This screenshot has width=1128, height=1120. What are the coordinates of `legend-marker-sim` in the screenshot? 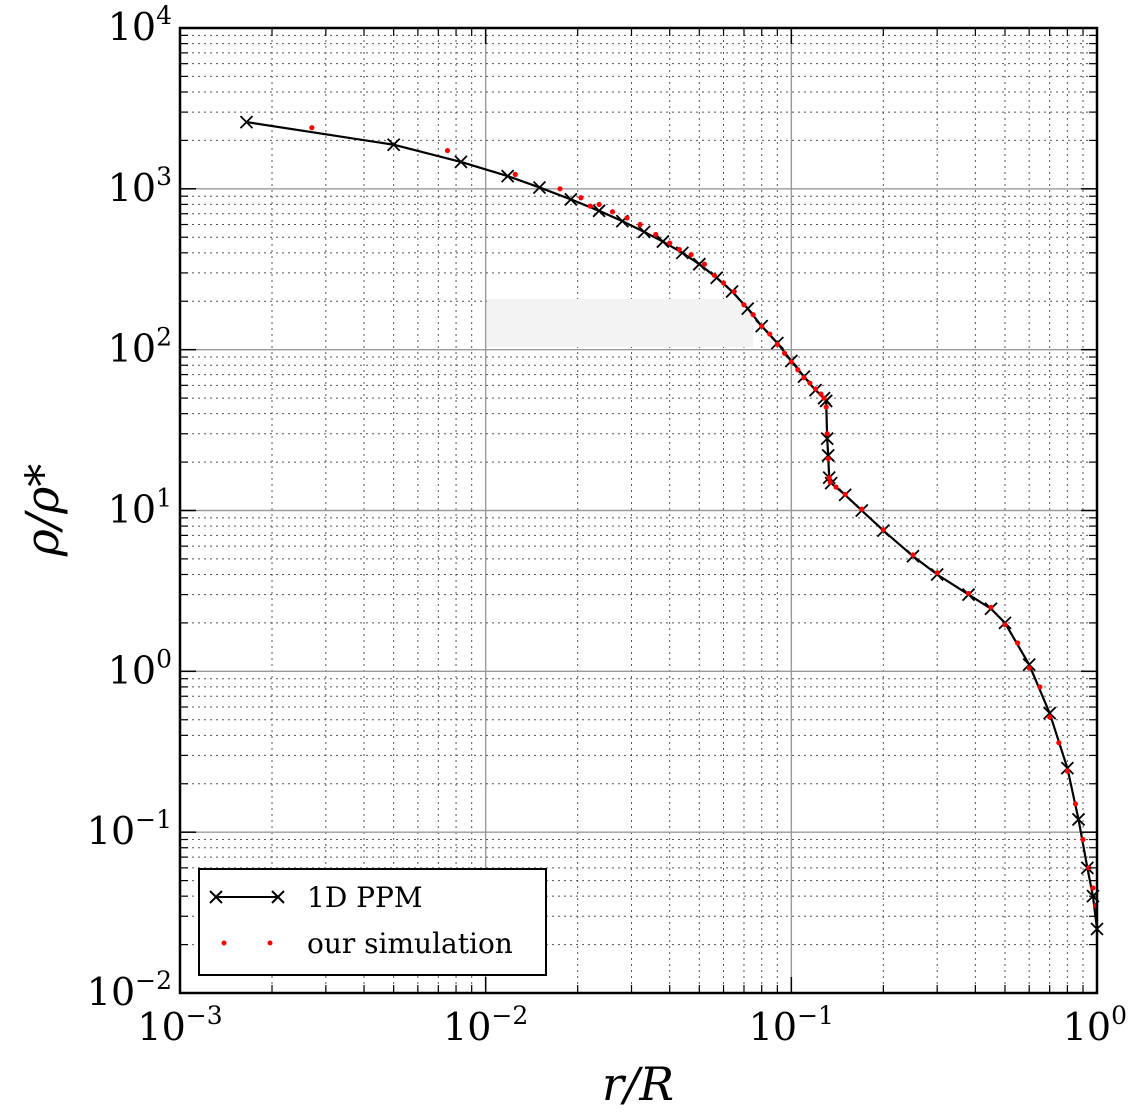 It's located at (247, 943).